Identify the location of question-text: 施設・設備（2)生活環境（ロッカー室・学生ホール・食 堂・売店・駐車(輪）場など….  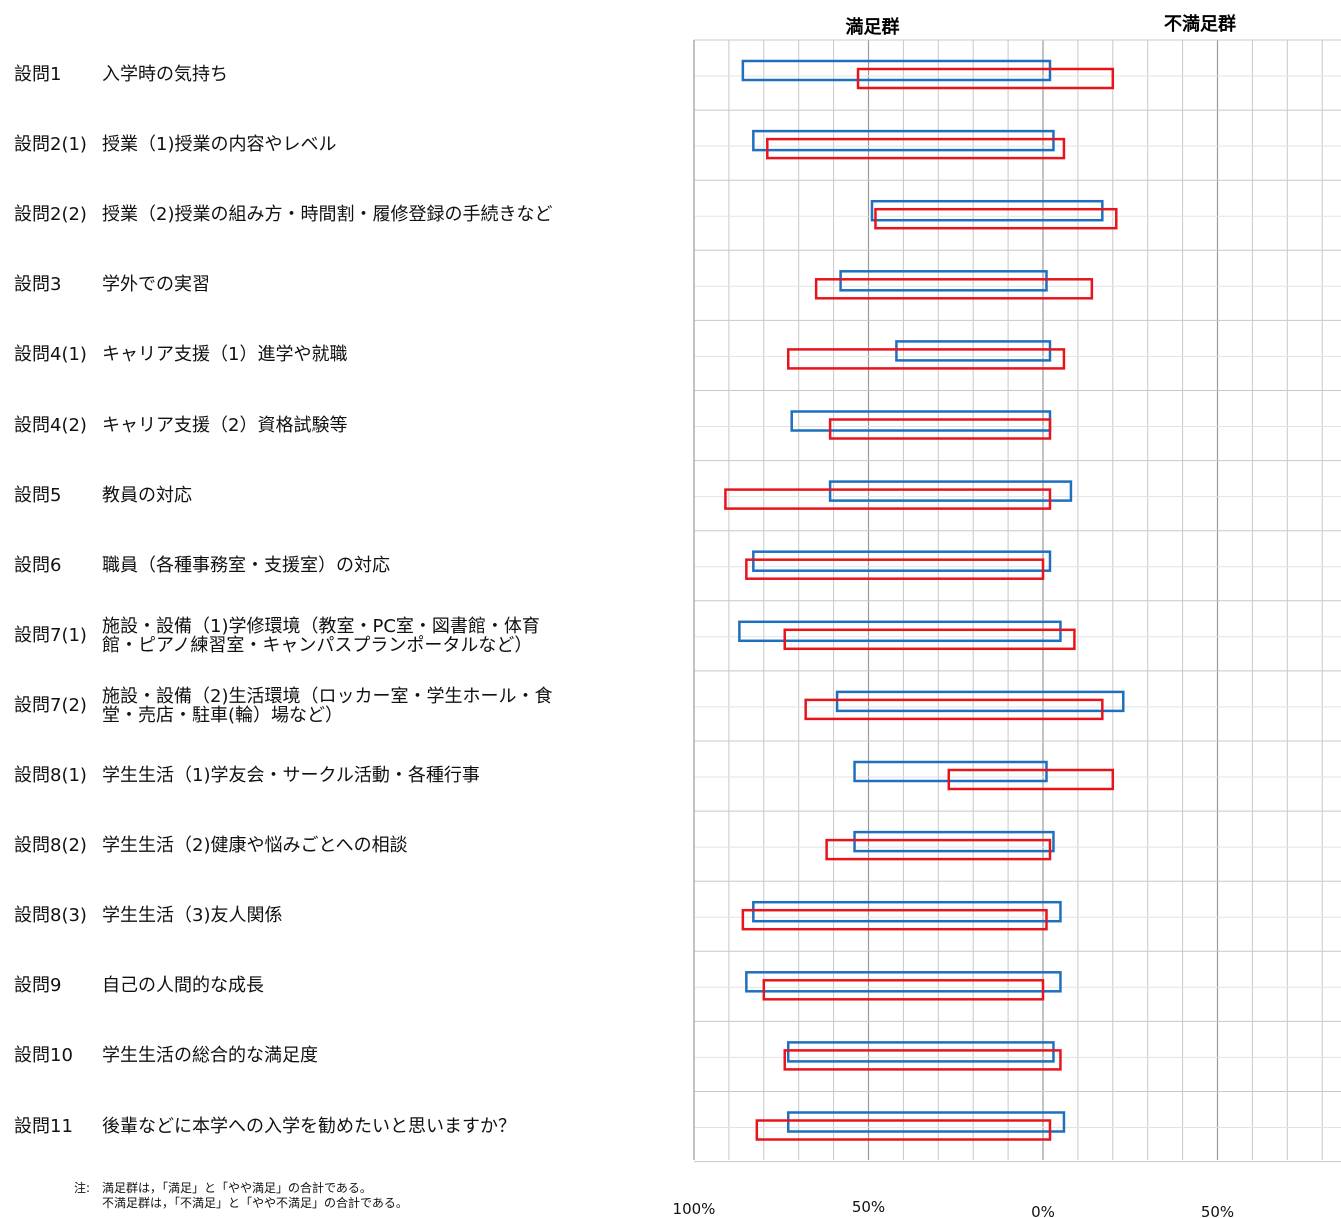
(327, 705).